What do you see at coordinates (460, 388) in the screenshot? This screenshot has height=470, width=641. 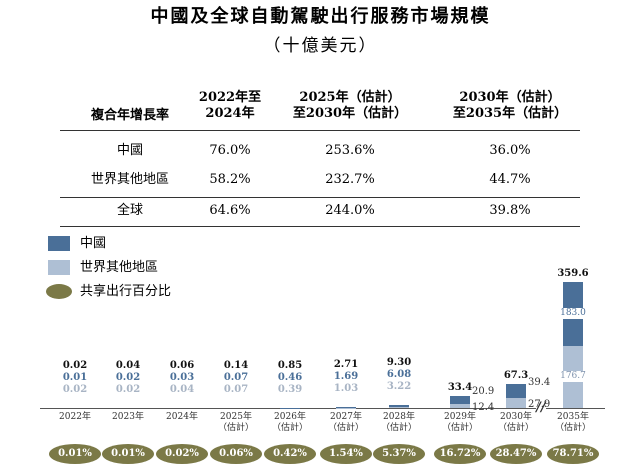 I see `value-label: 33.4` at bounding box center [460, 388].